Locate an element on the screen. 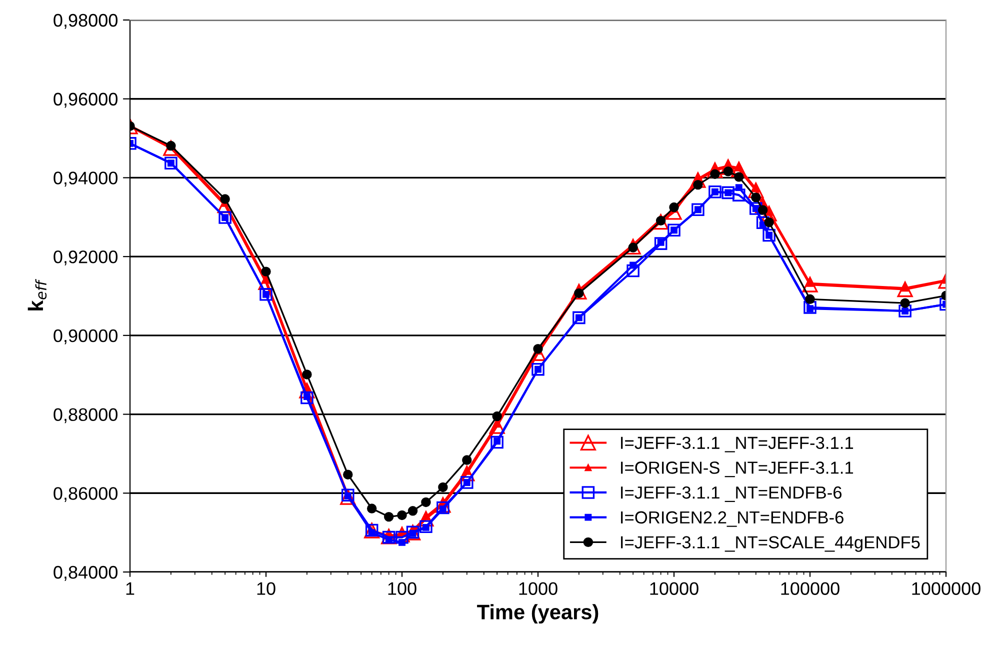 Image resolution: width=988 pixels, height=650 pixels. x-axis-title: Time (years) is located at coordinates (537, 614).